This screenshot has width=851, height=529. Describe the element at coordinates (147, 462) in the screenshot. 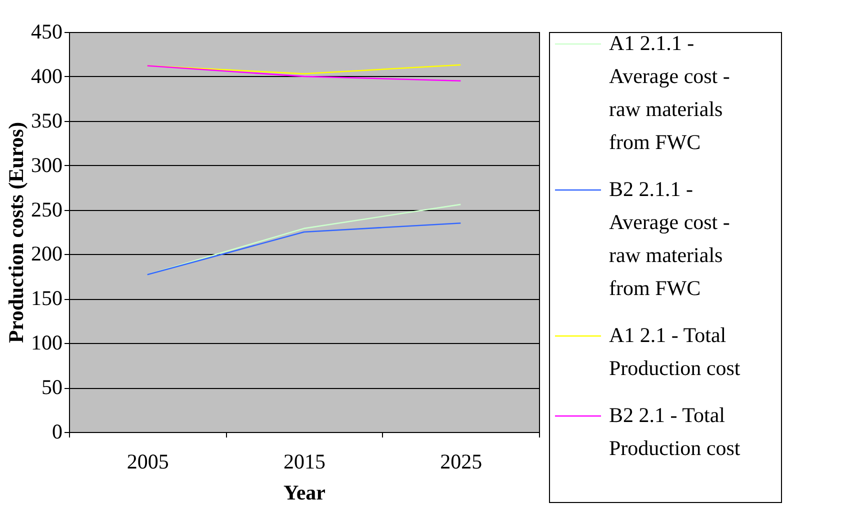

I see `x-tick-label: 2005` at that location.